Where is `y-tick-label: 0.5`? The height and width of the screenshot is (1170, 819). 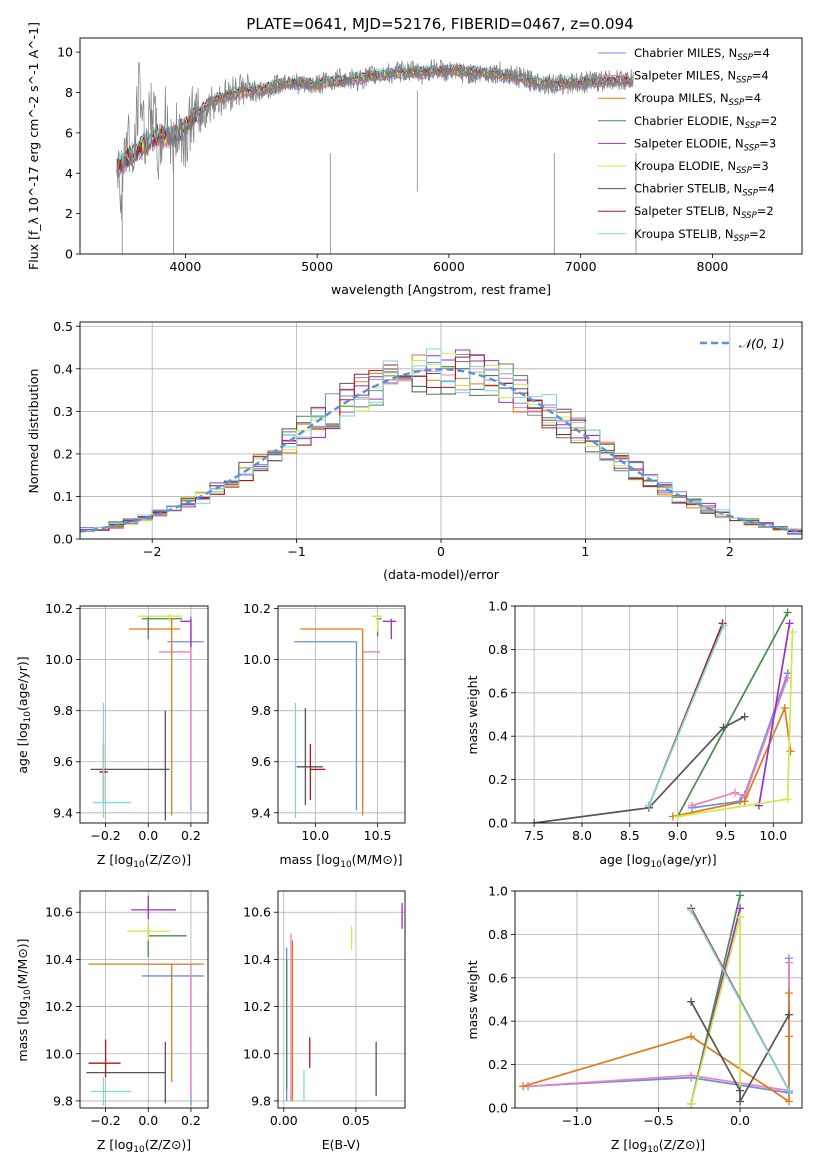
y-tick-label: 0.5 is located at coordinates (63, 326).